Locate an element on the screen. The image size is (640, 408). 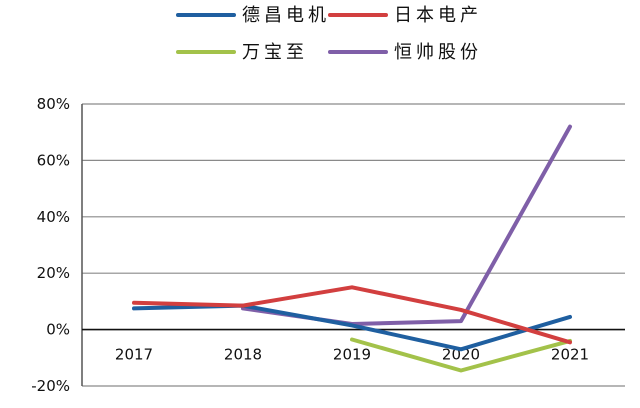
legend-item: 德昌电机 is located at coordinates (253, 15).